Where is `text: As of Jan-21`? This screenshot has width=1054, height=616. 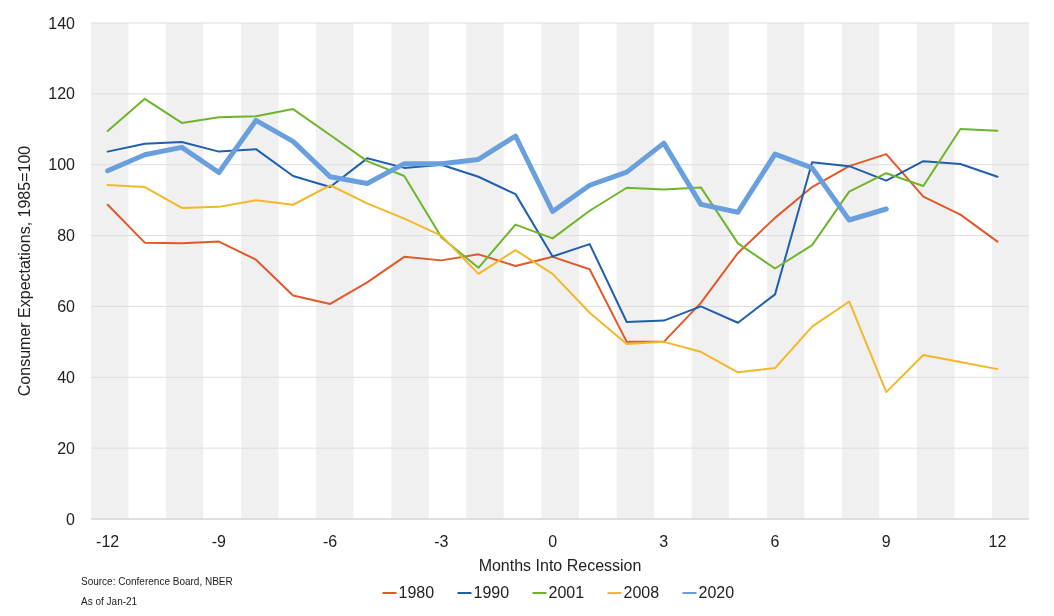 text: As of Jan-21 is located at coordinates (109, 601).